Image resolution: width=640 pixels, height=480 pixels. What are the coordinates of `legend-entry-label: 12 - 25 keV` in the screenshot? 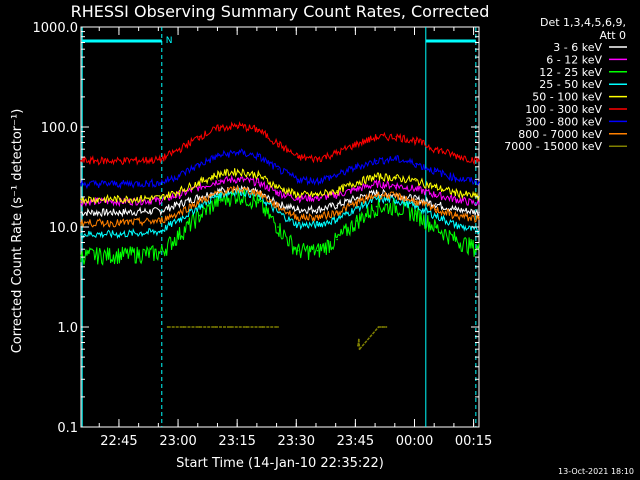 It's located at (570, 72).